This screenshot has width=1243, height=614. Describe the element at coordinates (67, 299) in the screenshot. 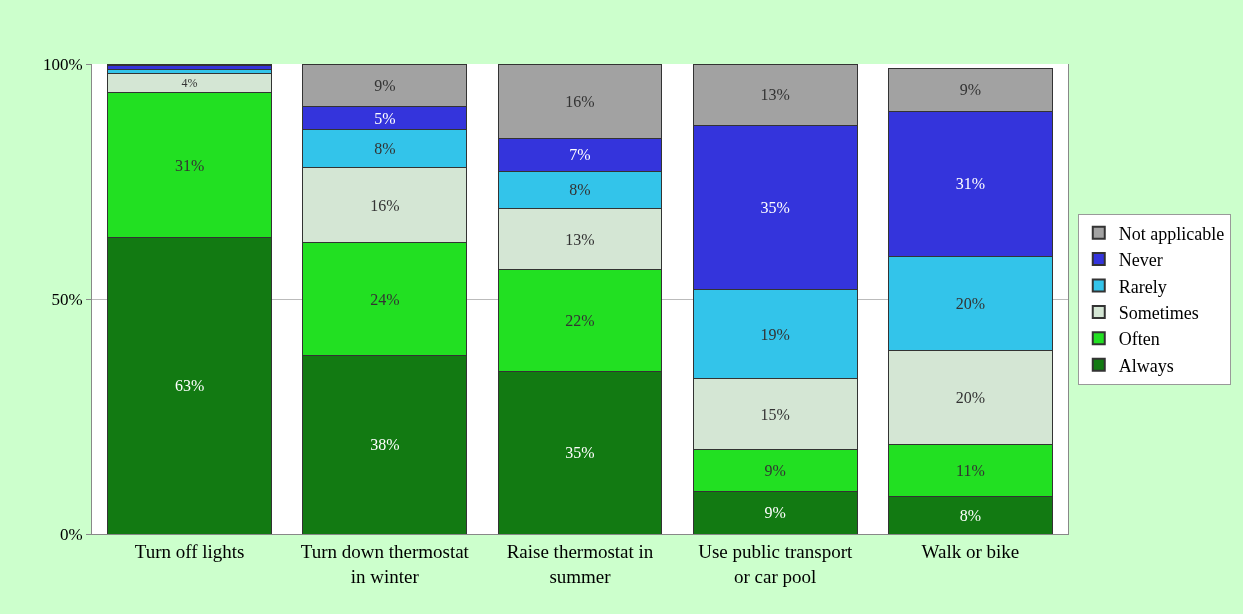

I see `y-tick-label: 50%` at that location.